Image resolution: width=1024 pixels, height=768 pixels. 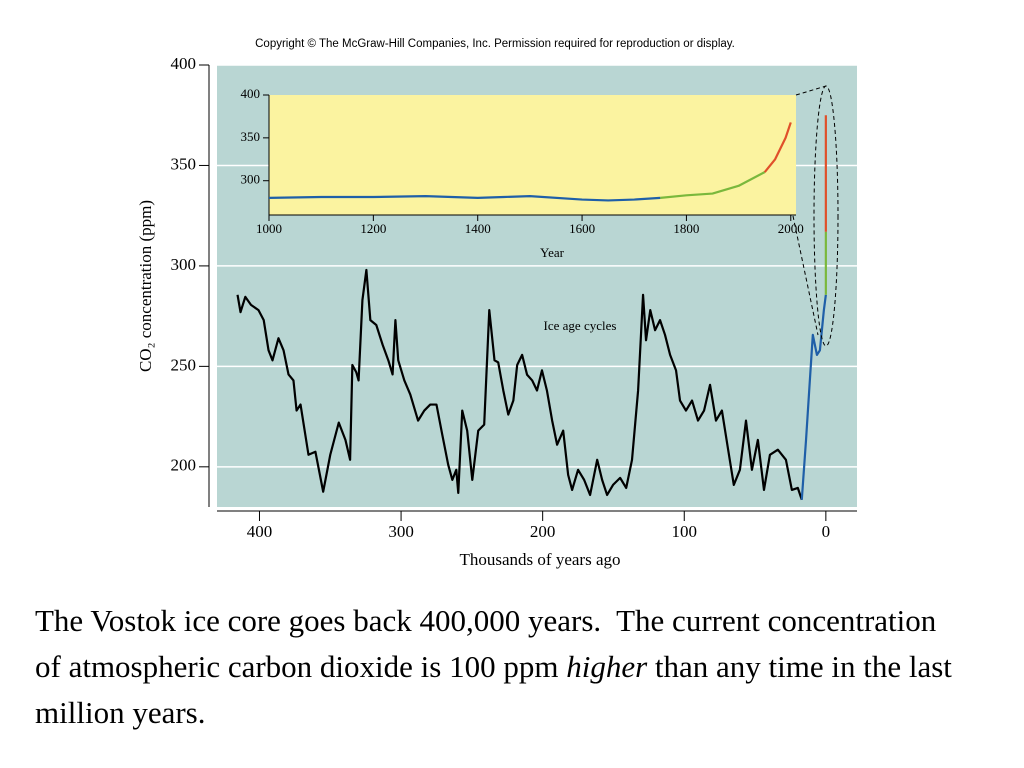 What do you see at coordinates (607, 666) in the screenshot?
I see `caption-emphasis: higher` at bounding box center [607, 666].